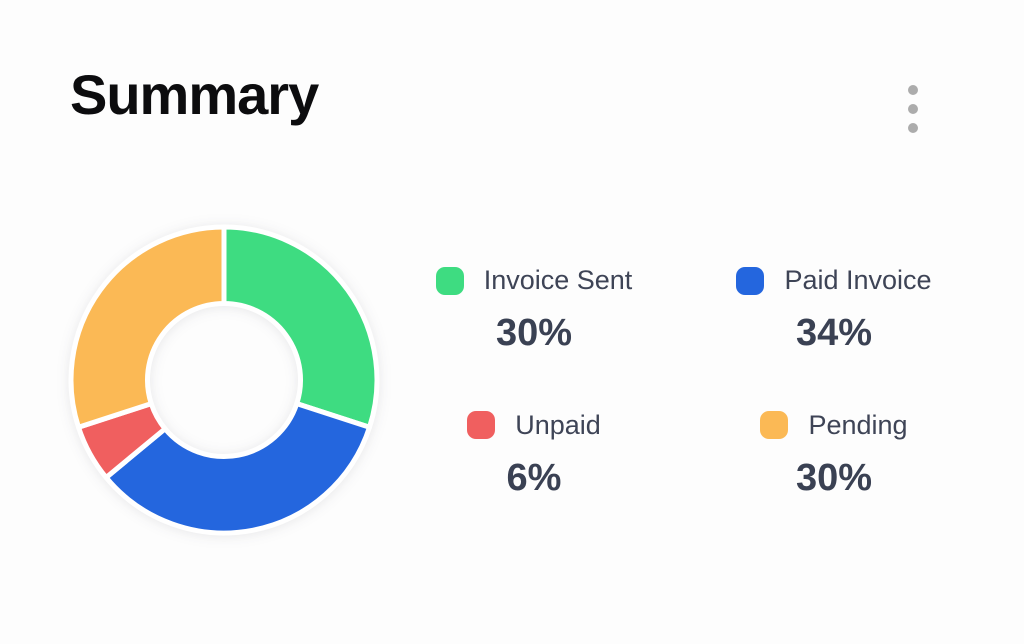 The image size is (1024, 644). I want to click on legend-swatch-unpaid, so click(481, 425).